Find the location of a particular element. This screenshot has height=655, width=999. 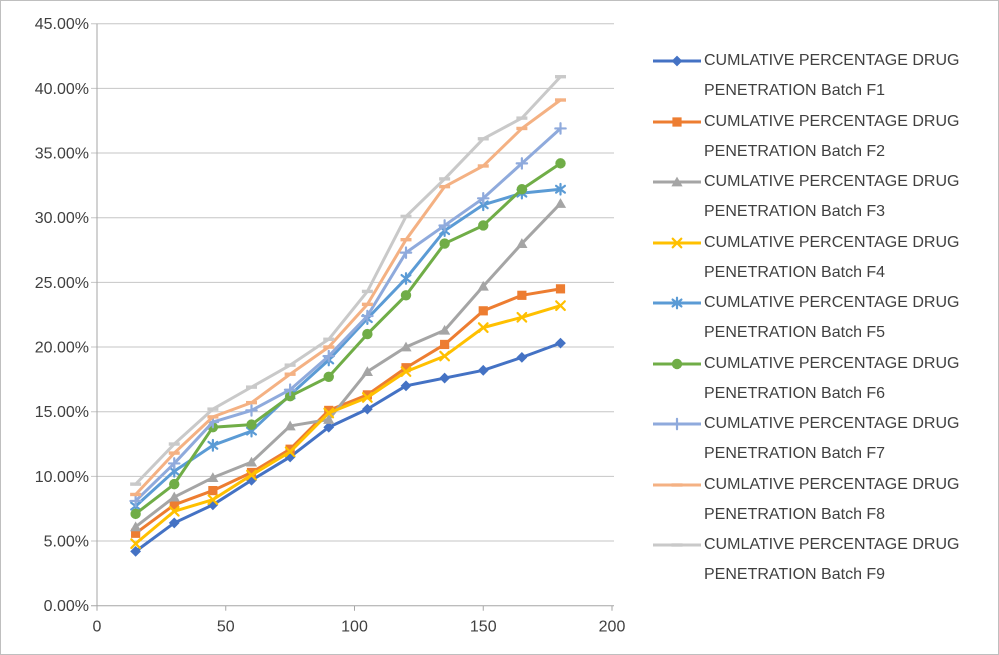

x-axis-label: 200 is located at coordinates (612, 627).